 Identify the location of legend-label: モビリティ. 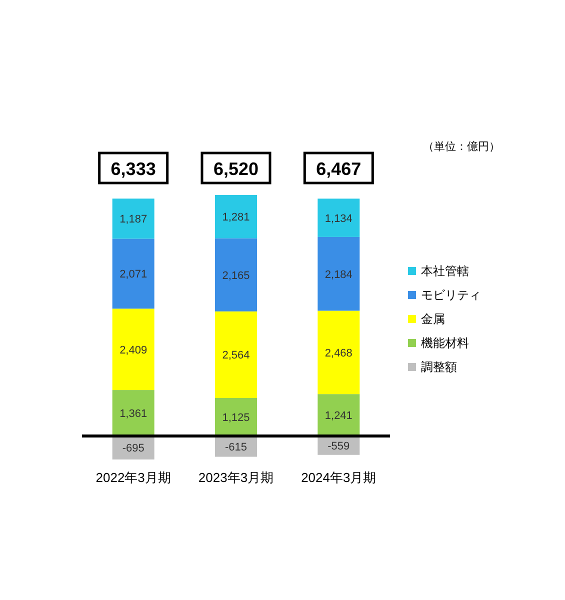
(451, 295).